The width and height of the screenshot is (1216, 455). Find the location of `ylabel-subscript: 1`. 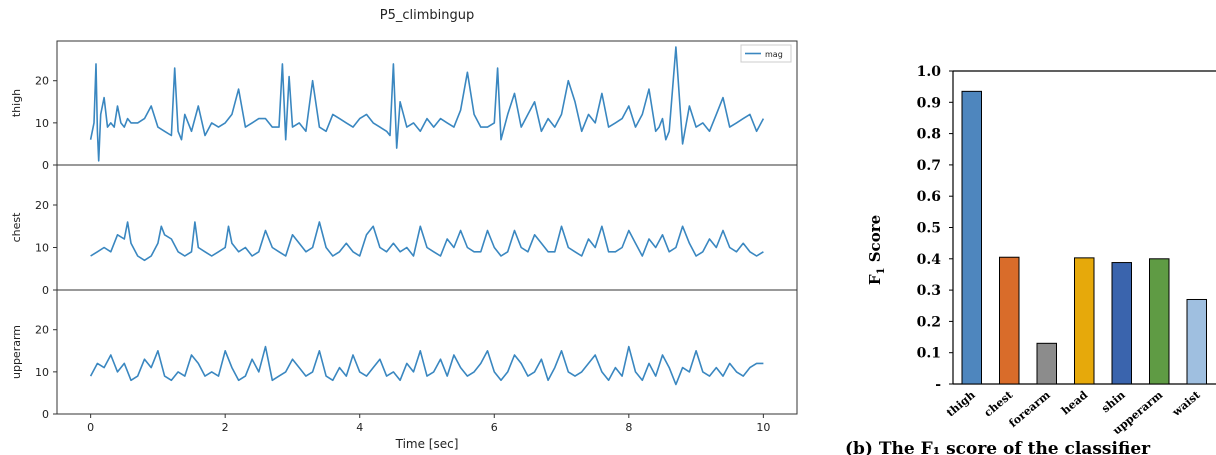

ylabel-subscript: 1 is located at coordinates (881, 271).